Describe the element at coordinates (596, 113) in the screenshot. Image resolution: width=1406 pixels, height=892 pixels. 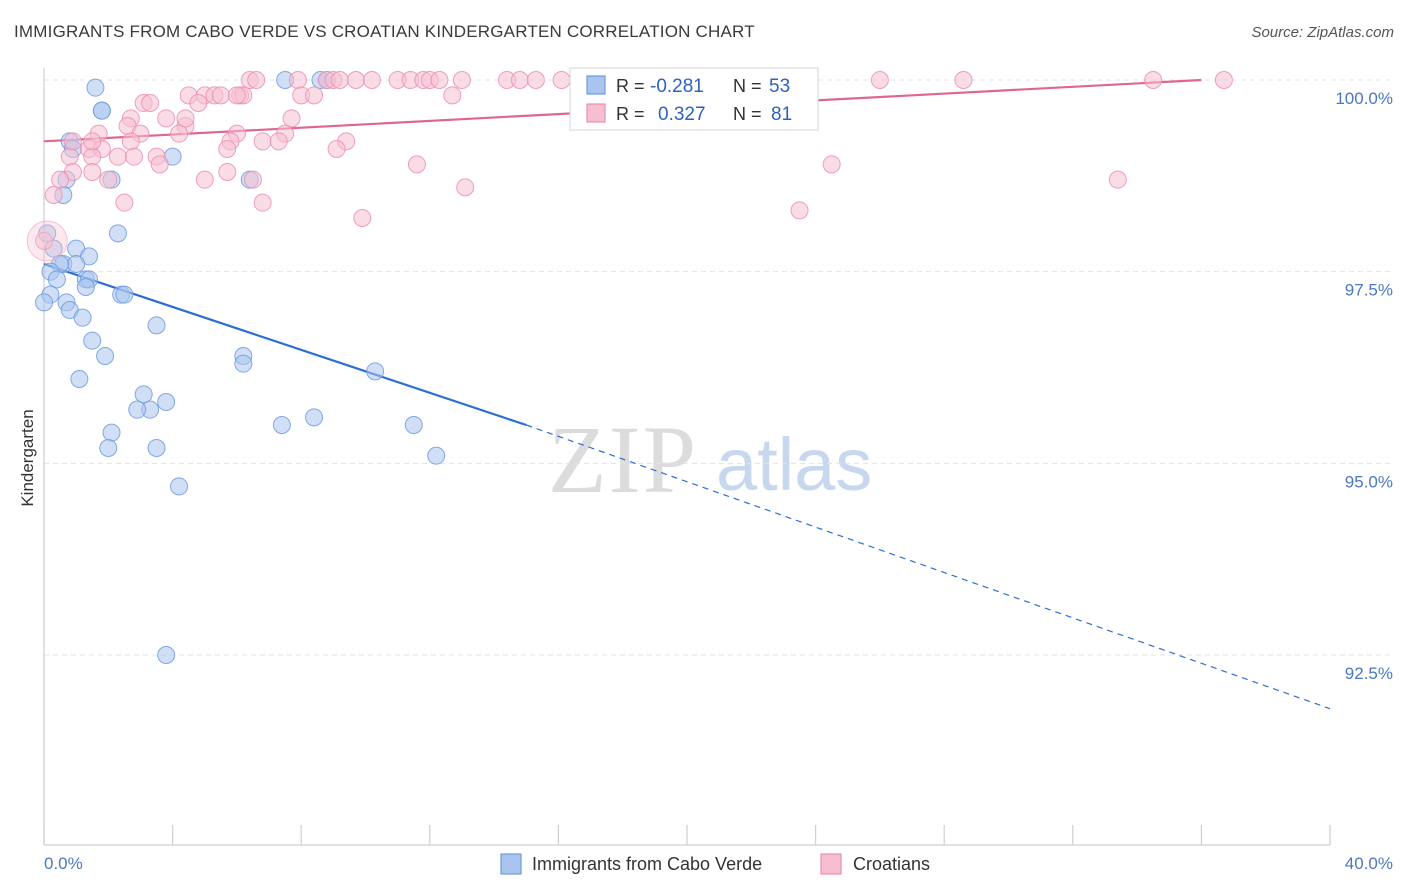
I see `stats-legend-swatch-pink` at that location.